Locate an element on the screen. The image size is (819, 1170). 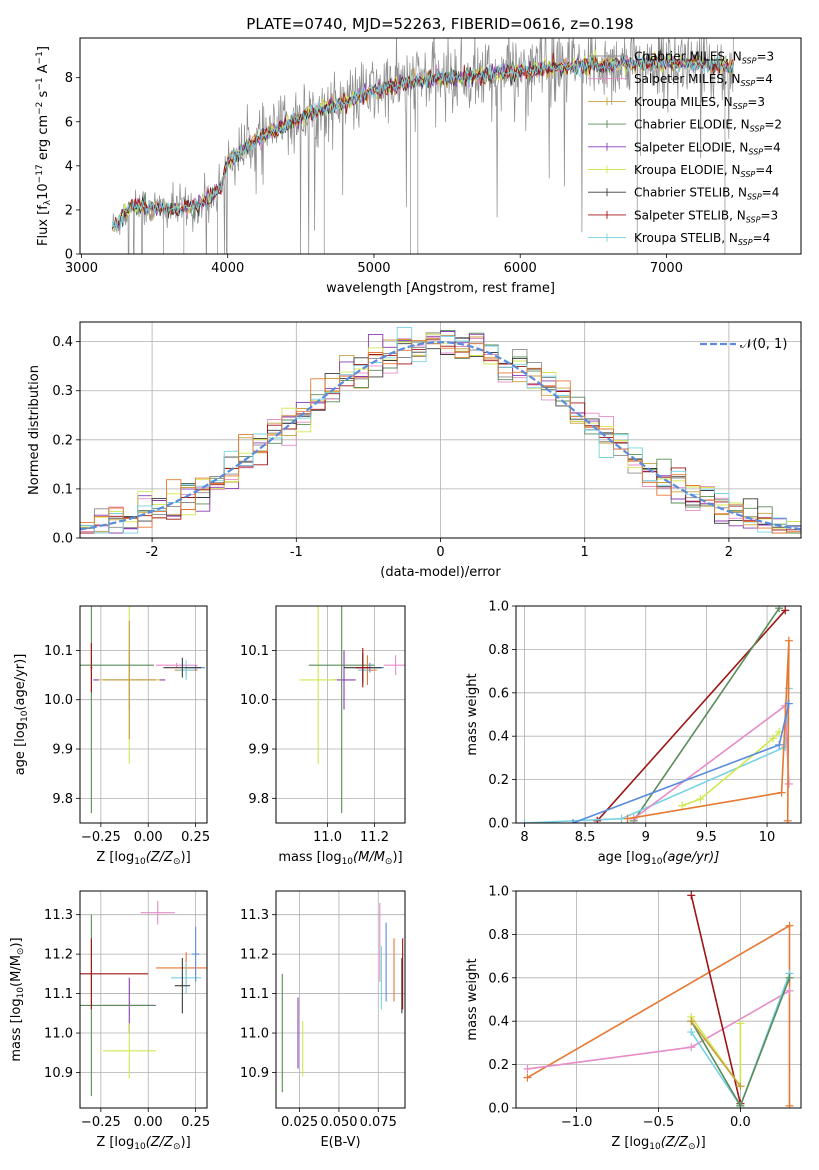
y-tick-label: 0.0 is located at coordinates (498, 1109).